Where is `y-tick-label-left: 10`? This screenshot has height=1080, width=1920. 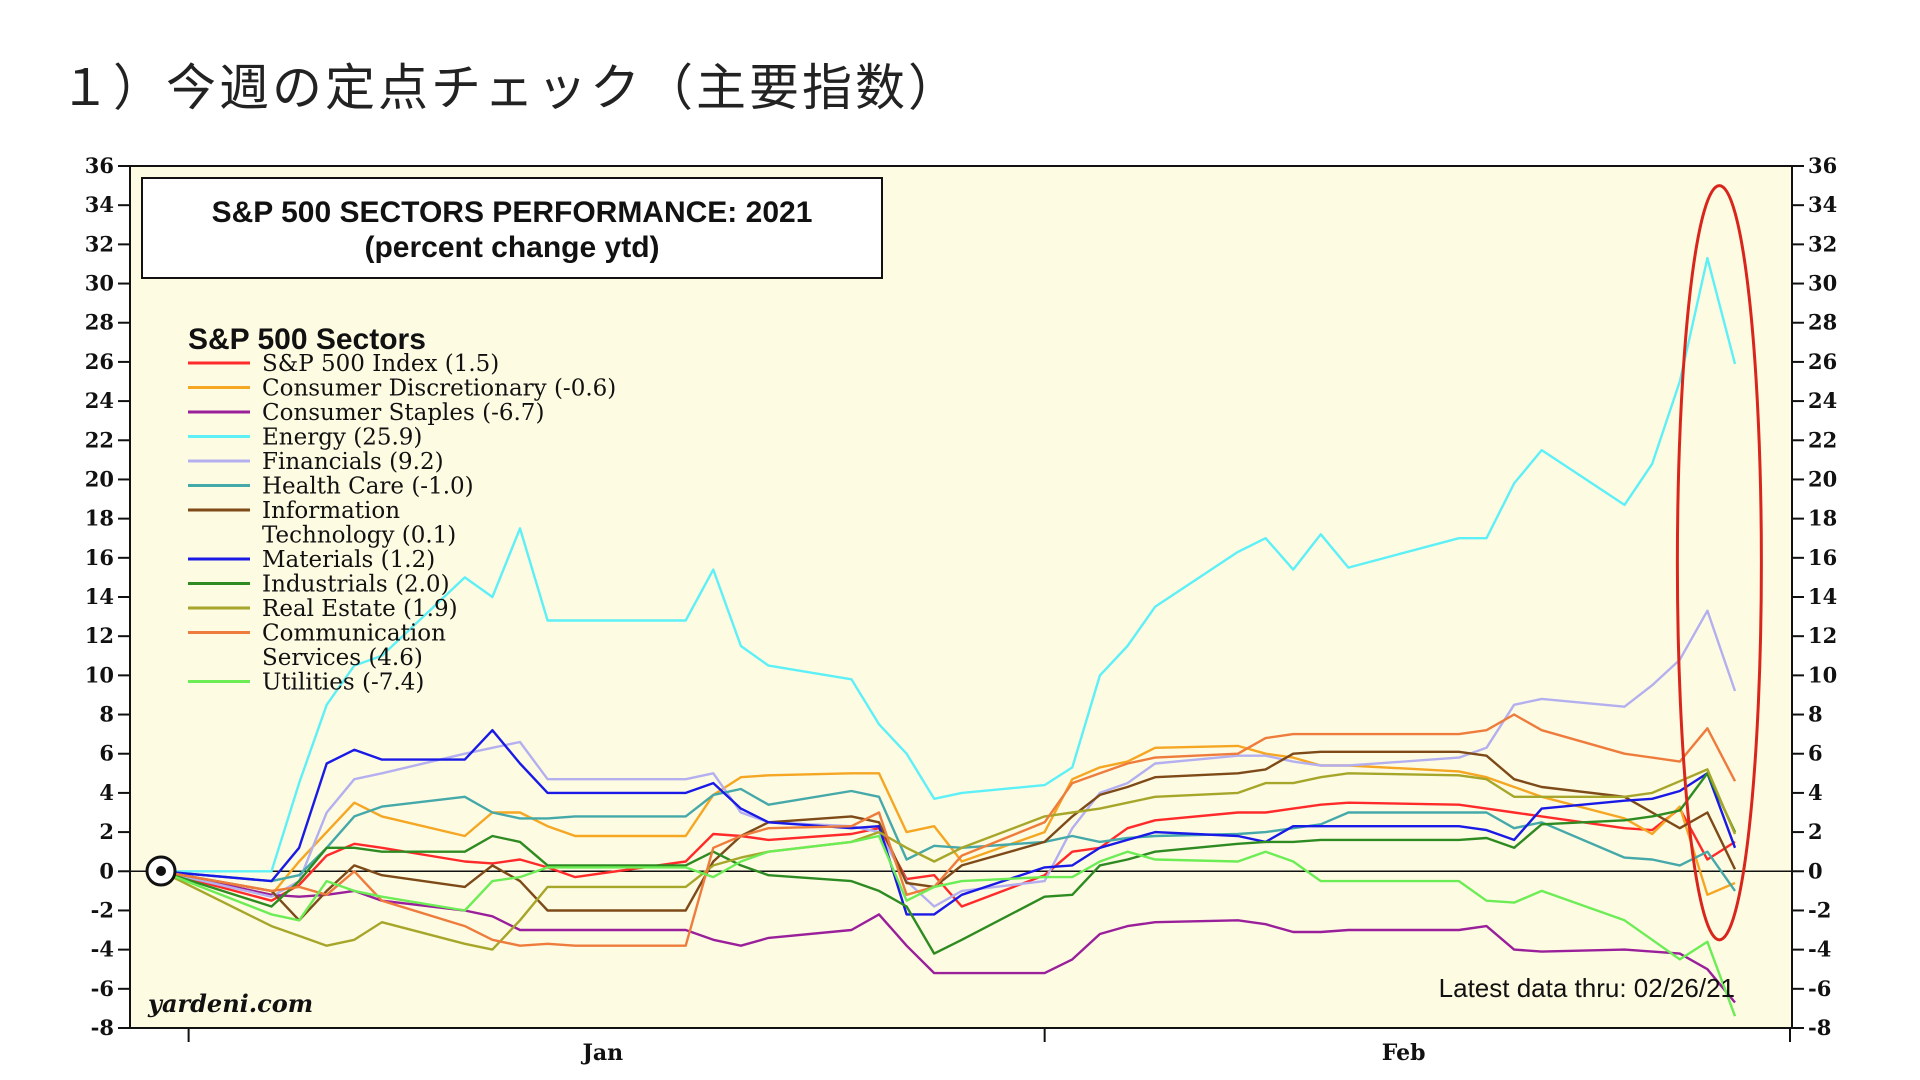 y-tick-label-left: 10 is located at coordinates (99, 674).